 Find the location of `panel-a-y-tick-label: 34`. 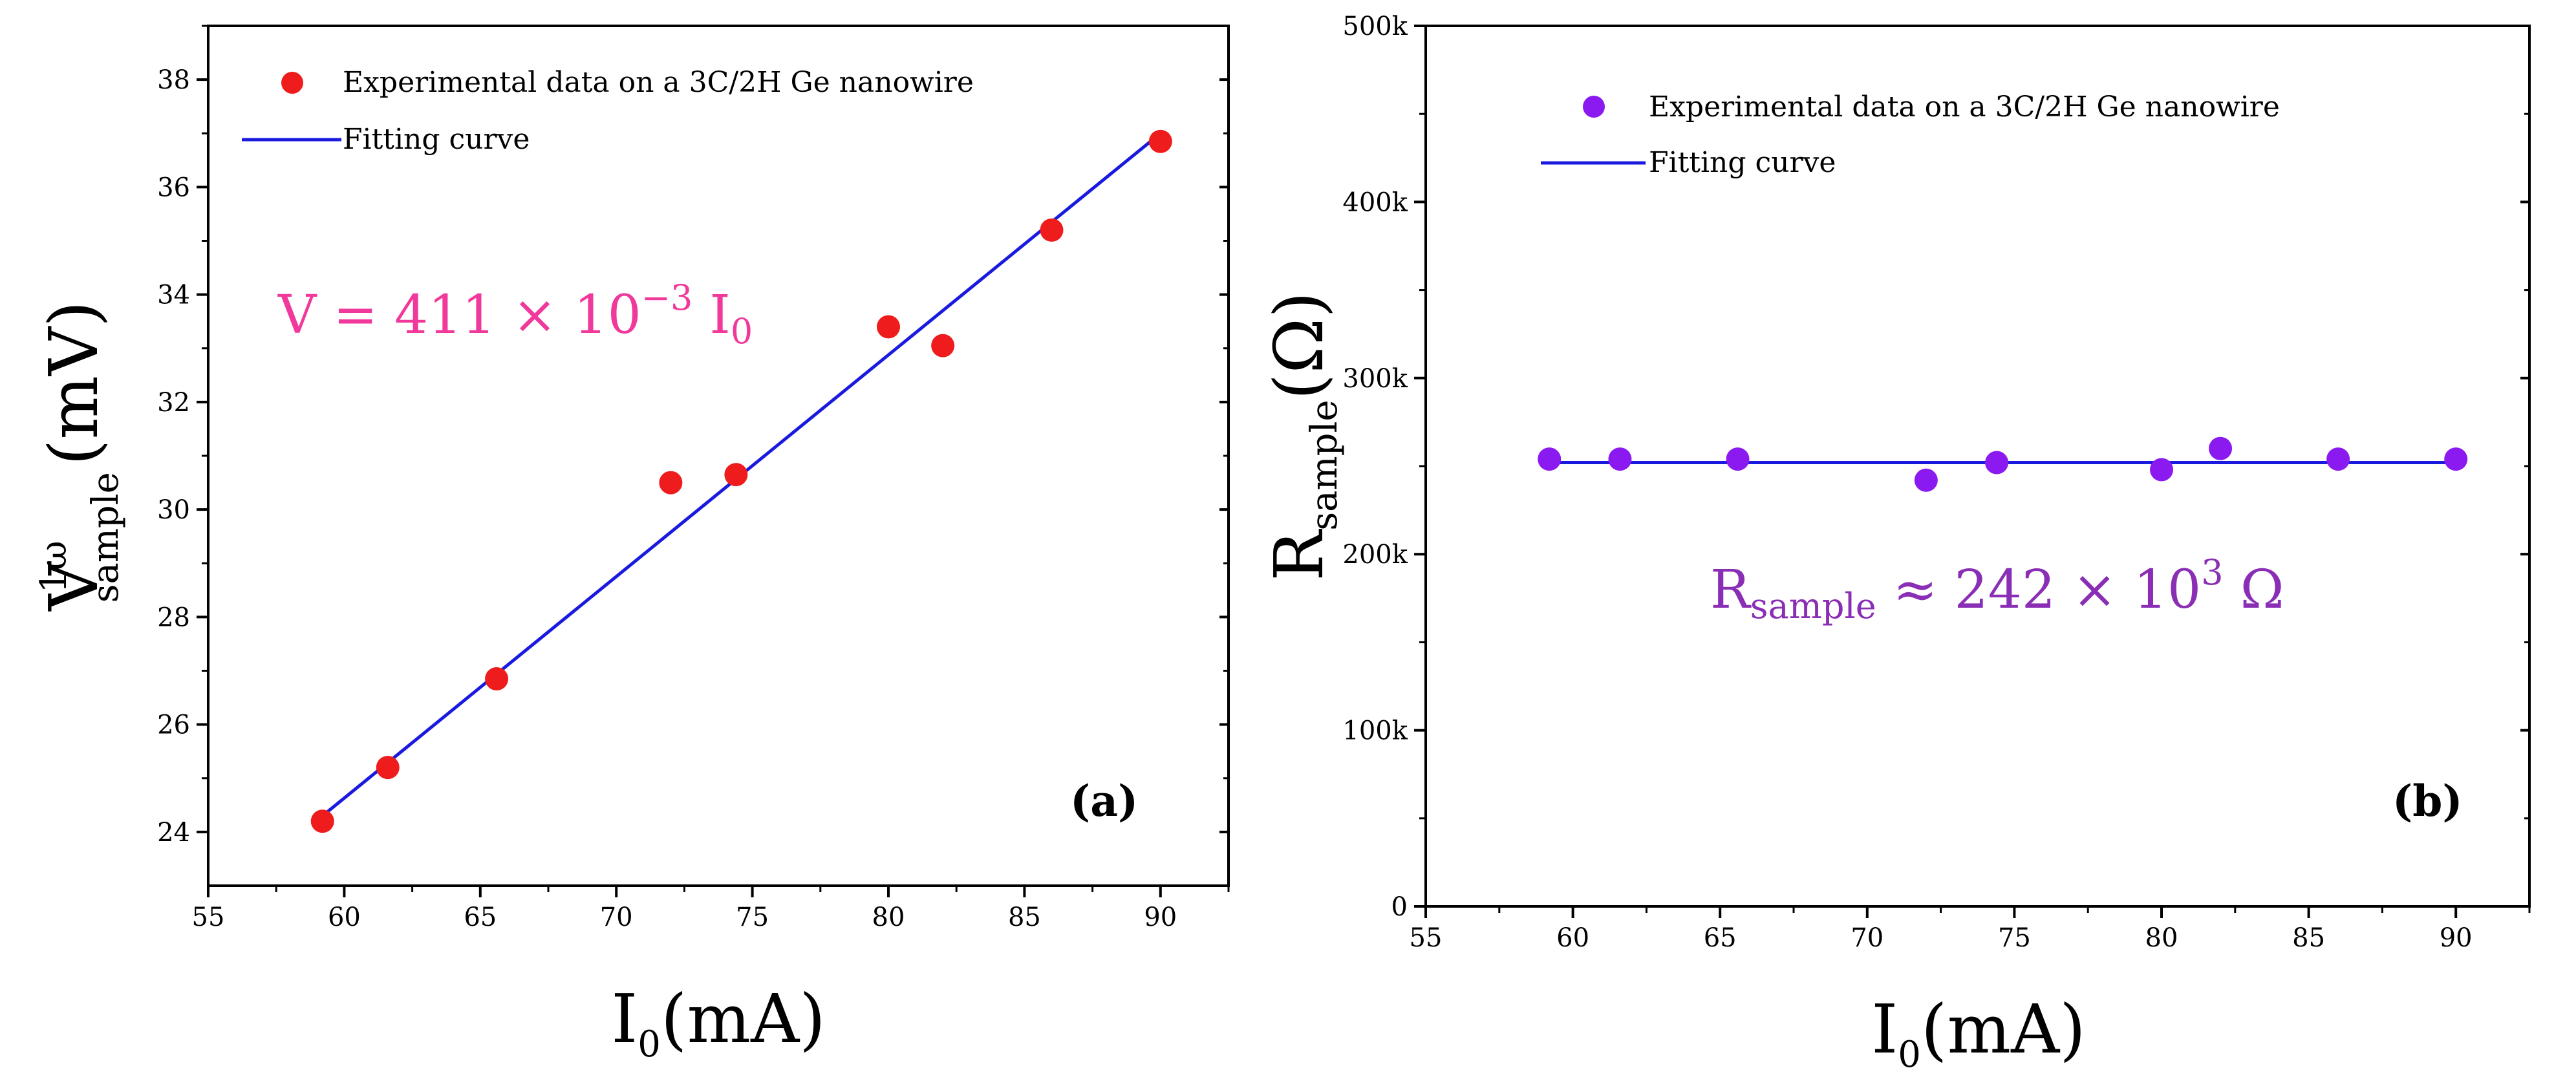

panel-a-y-tick-label: 34 is located at coordinates (173, 295).